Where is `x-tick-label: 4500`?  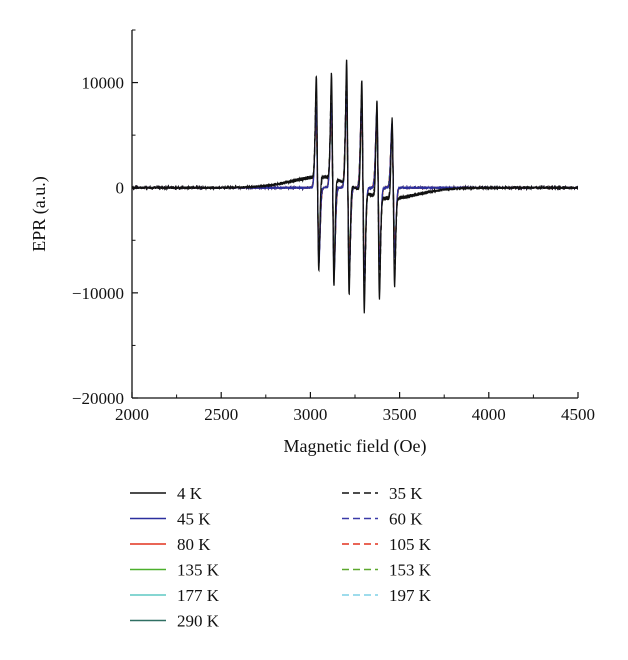 x-tick-label: 4500 is located at coordinates (578, 414).